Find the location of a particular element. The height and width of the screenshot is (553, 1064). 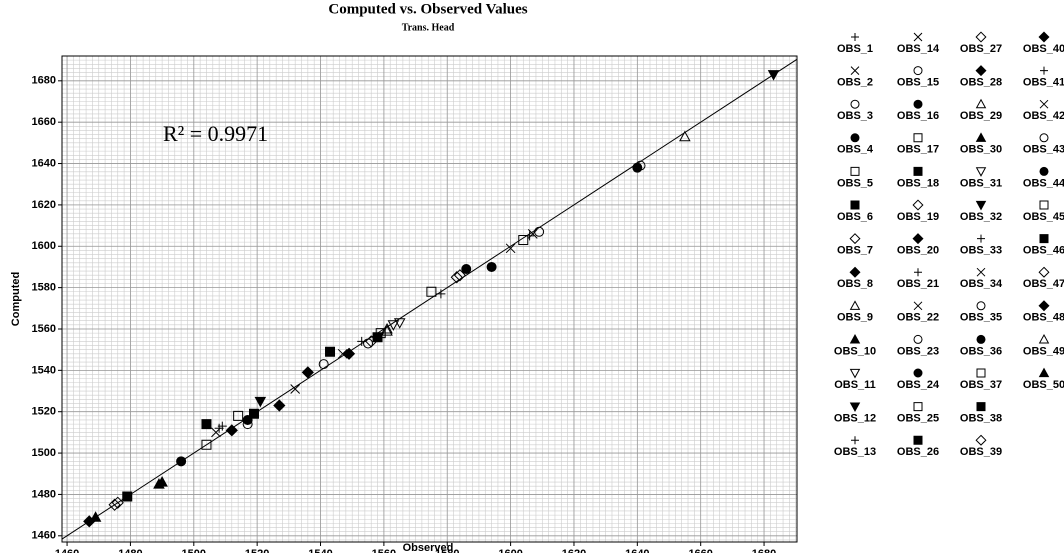

legend-entry: OBS_24 is located at coordinates (918, 379).